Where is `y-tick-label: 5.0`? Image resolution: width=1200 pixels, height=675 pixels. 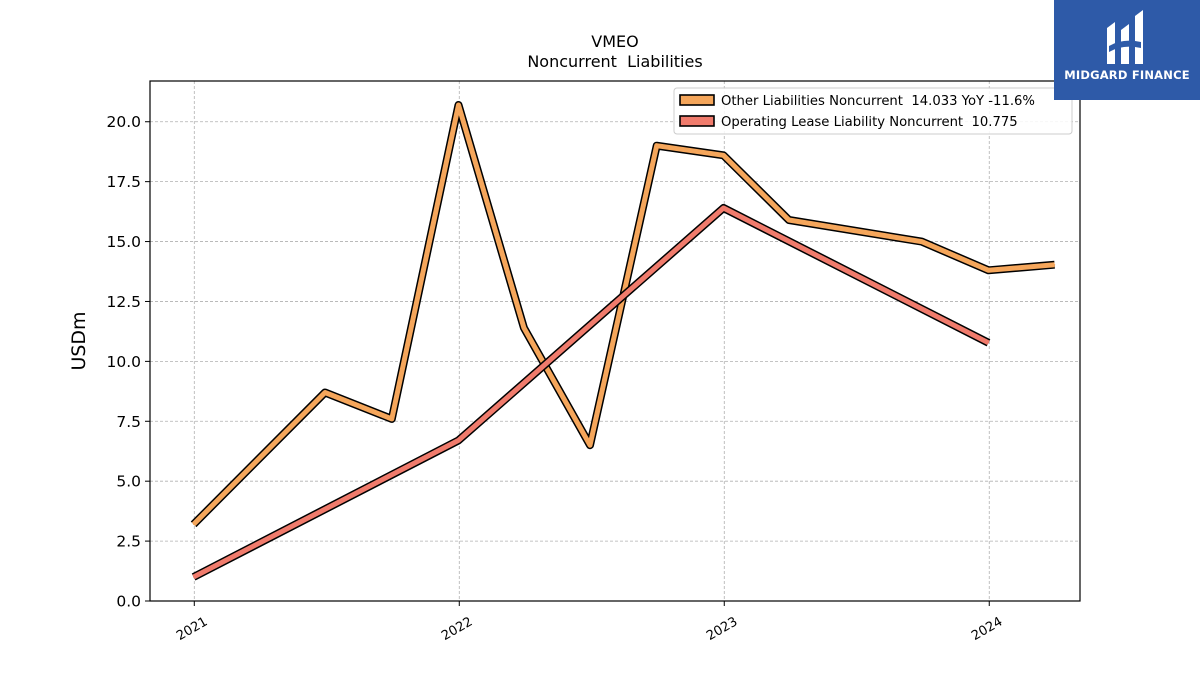 y-tick-label: 5.0 is located at coordinates (128, 482).